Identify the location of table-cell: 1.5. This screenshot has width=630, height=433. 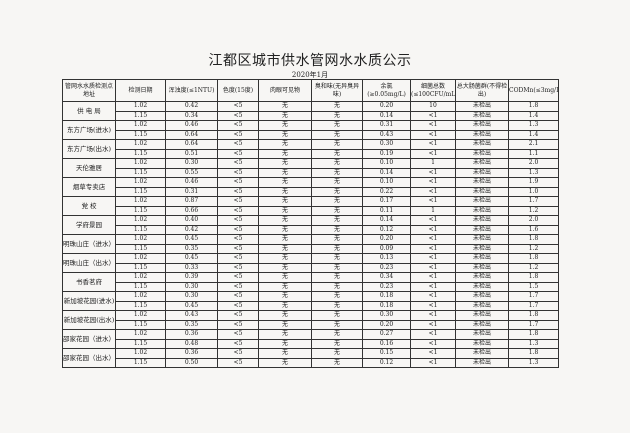
(533, 286).